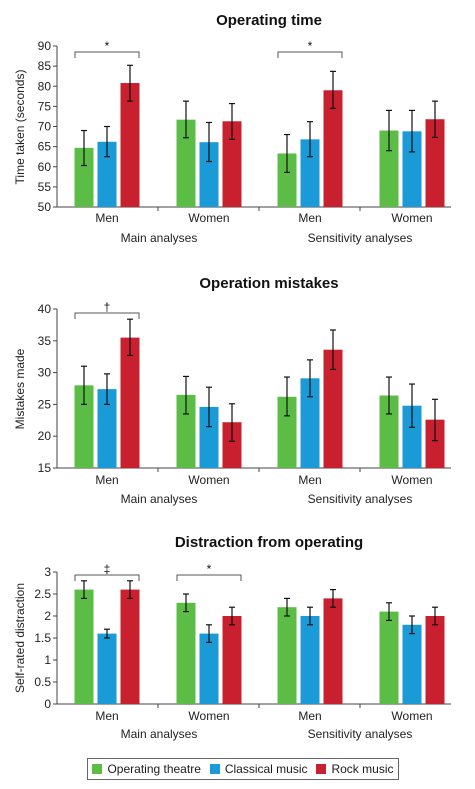 The image size is (475, 789). I want to click on legend-item-classical-music: Classical music, so click(258, 769).